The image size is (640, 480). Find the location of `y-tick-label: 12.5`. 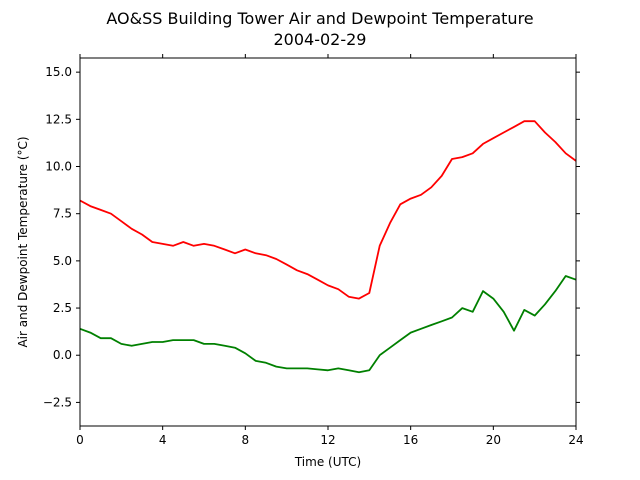

y-tick-label: 12.5 is located at coordinates (58, 119).